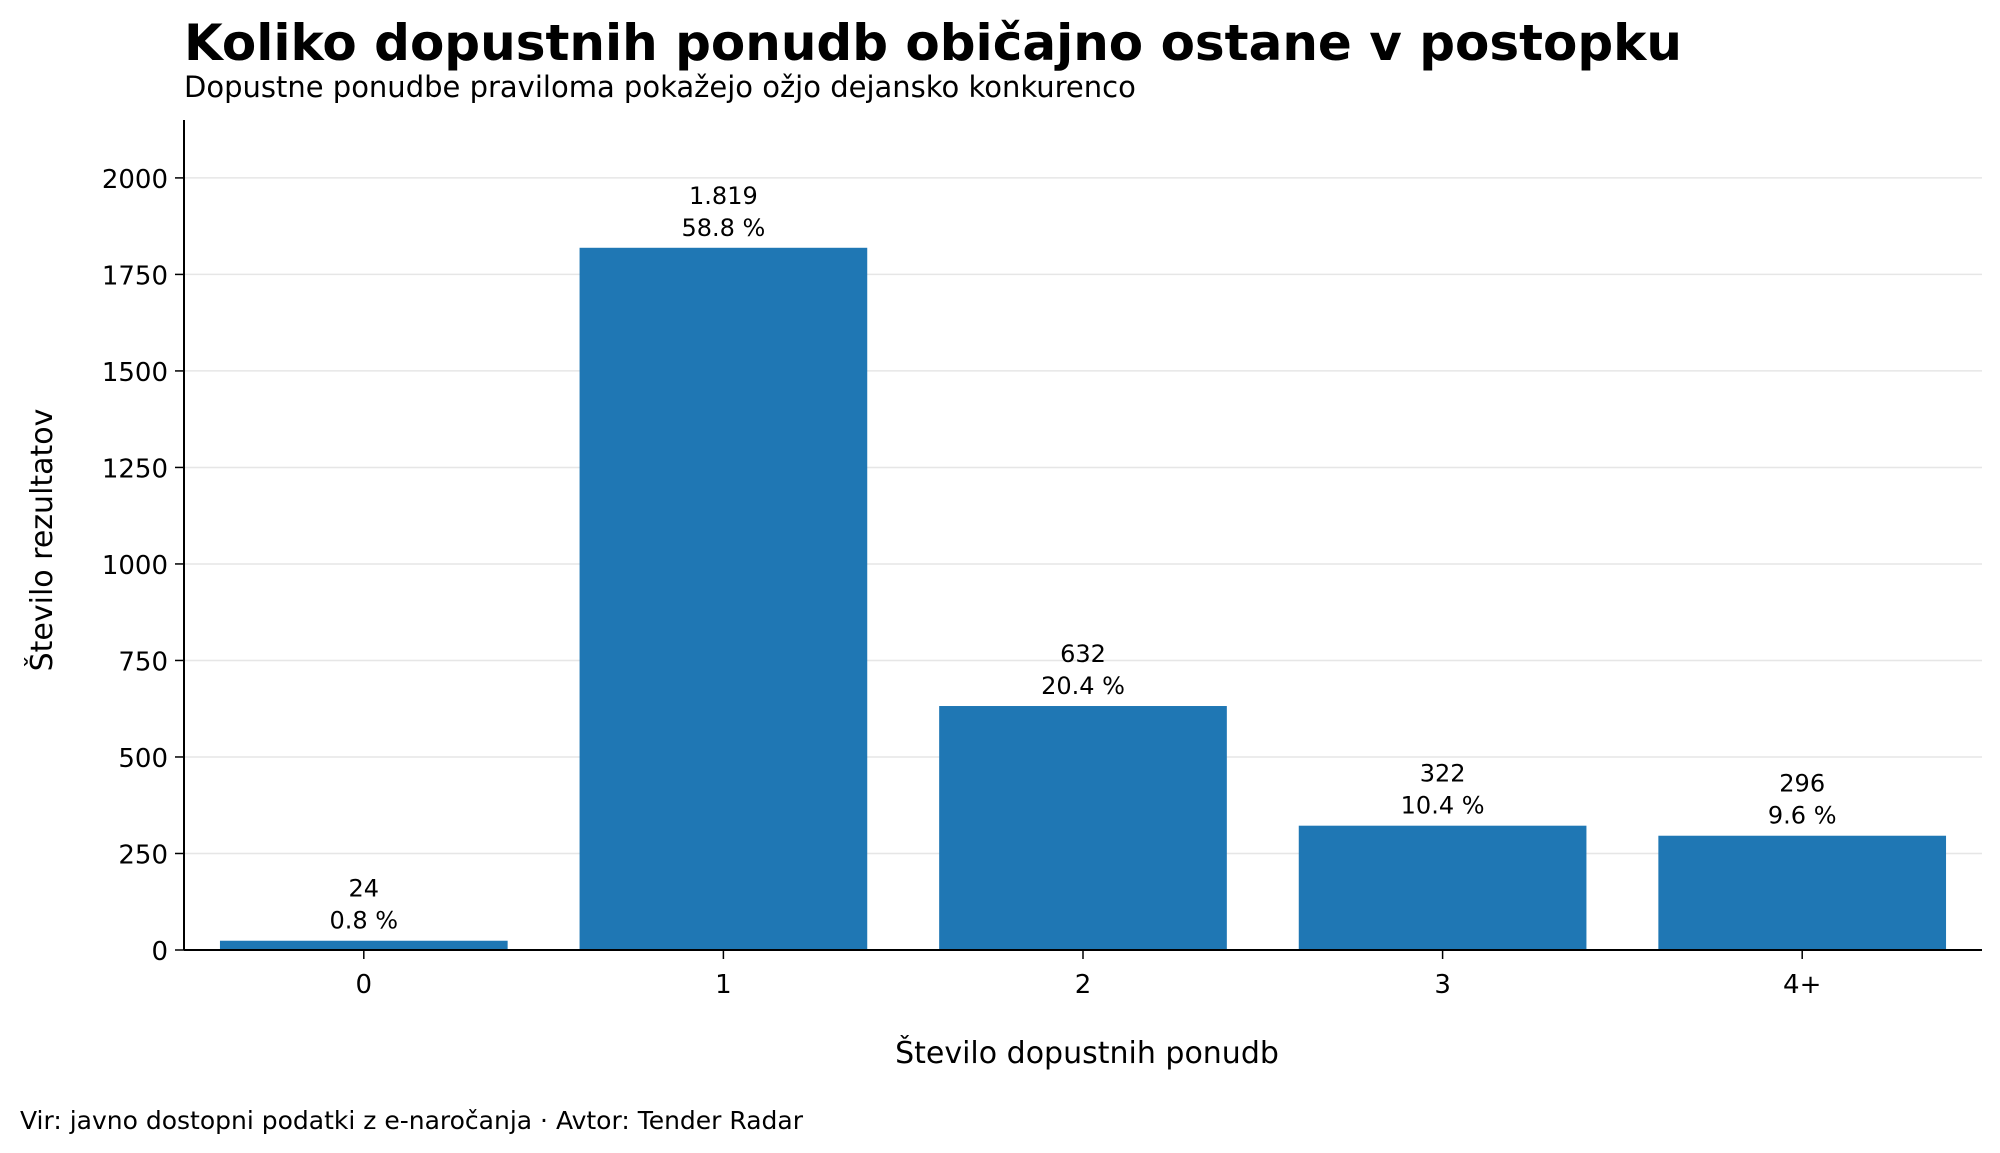 The width and height of the screenshot is (2000, 1153). What do you see at coordinates (1443, 774) in the screenshot?
I see `data-label-count: 322` at bounding box center [1443, 774].